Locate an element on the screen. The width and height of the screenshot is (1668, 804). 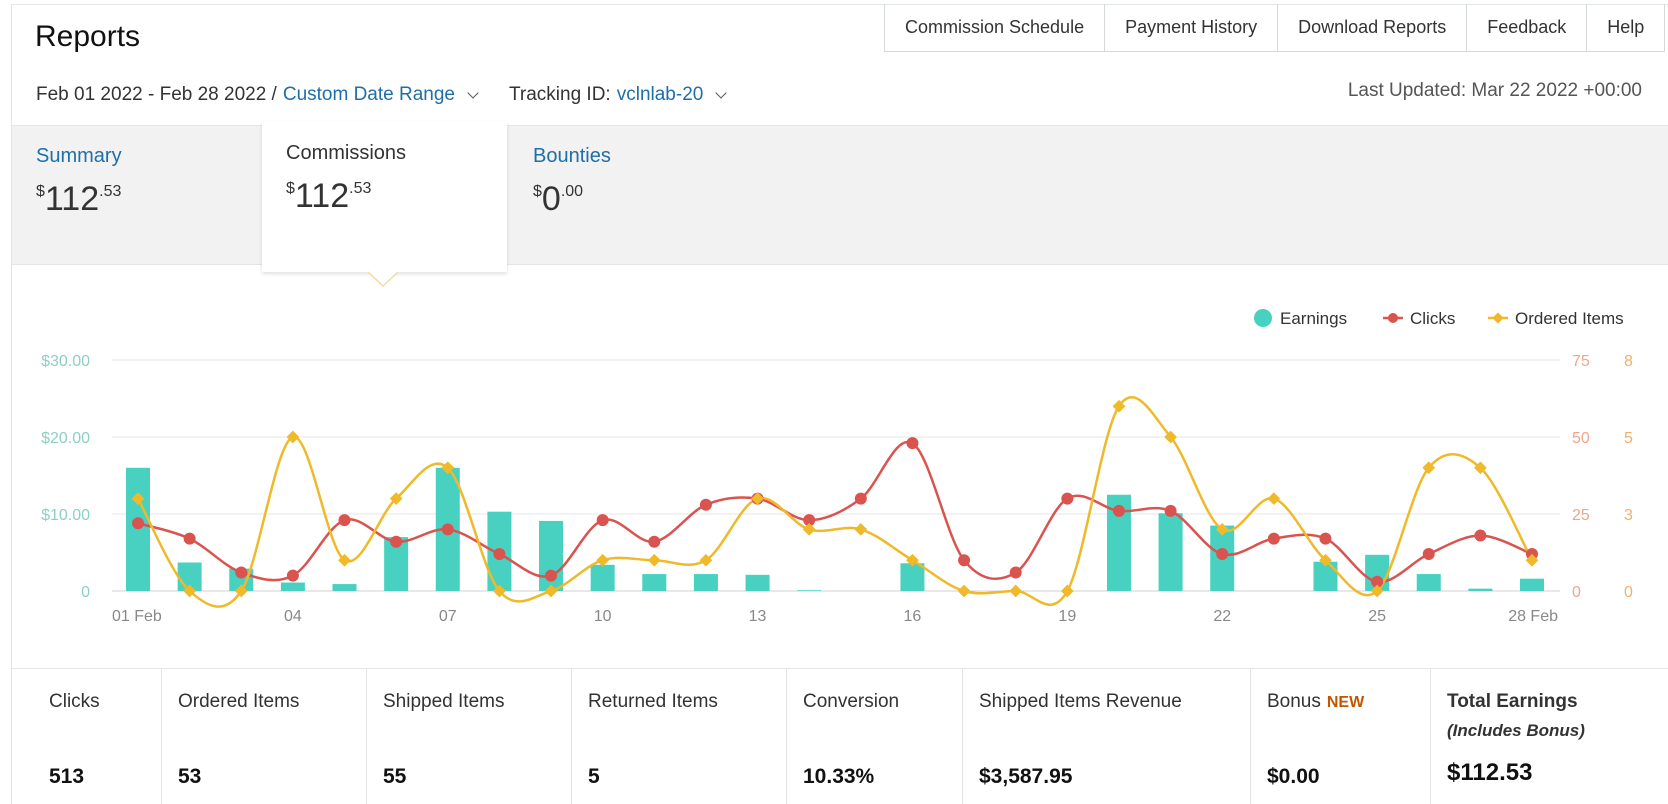
right-axis-clicks-tick: 25 is located at coordinates (1581, 515).